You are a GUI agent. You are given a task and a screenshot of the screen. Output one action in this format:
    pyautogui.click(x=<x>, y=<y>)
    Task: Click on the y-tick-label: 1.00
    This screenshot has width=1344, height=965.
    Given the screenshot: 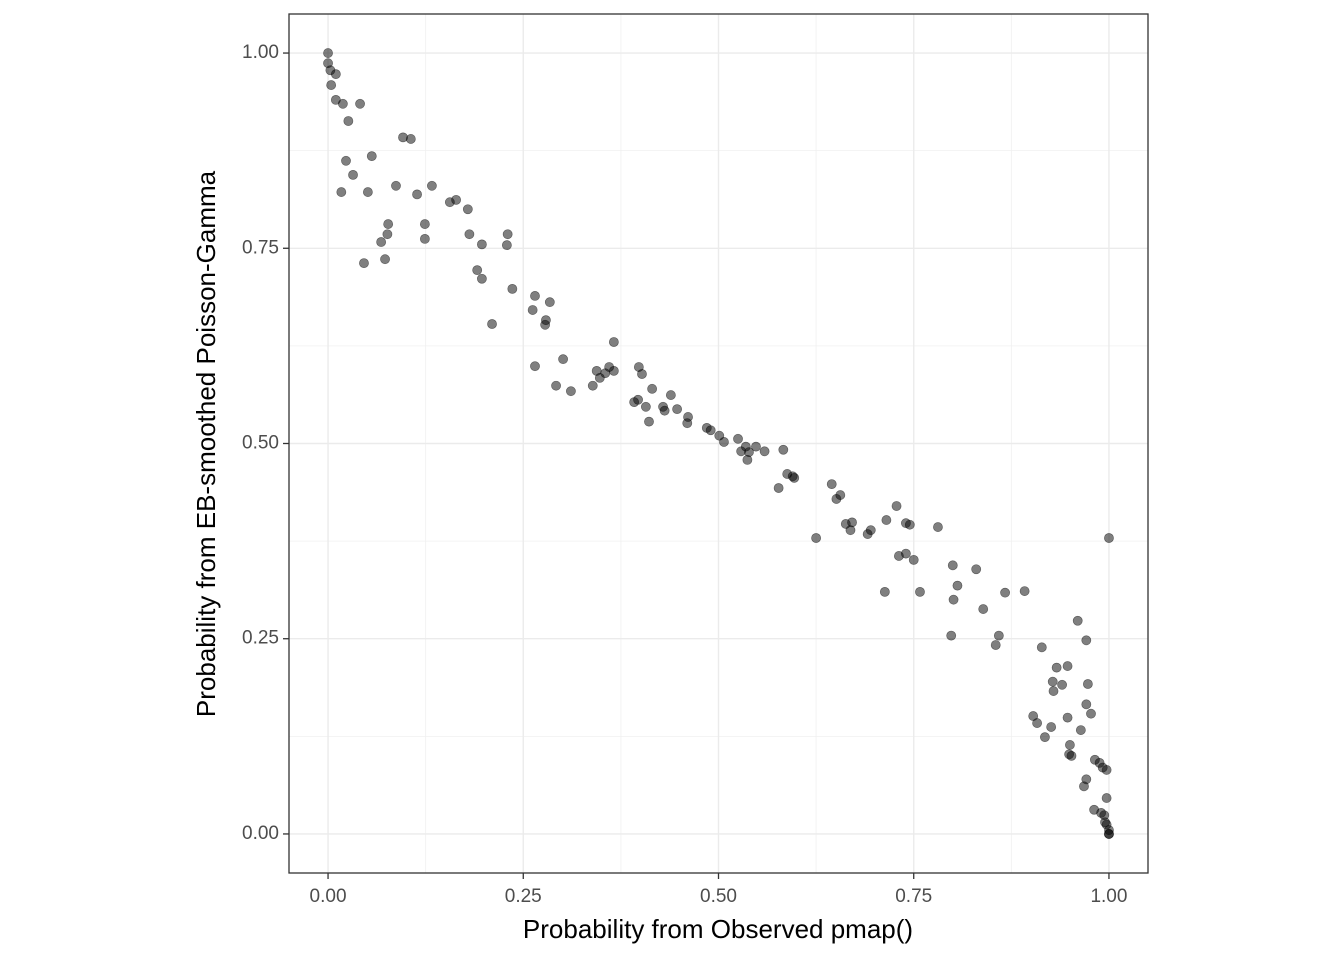 What is the action you would take?
    pyautogui.click(x=260, y=52)
    